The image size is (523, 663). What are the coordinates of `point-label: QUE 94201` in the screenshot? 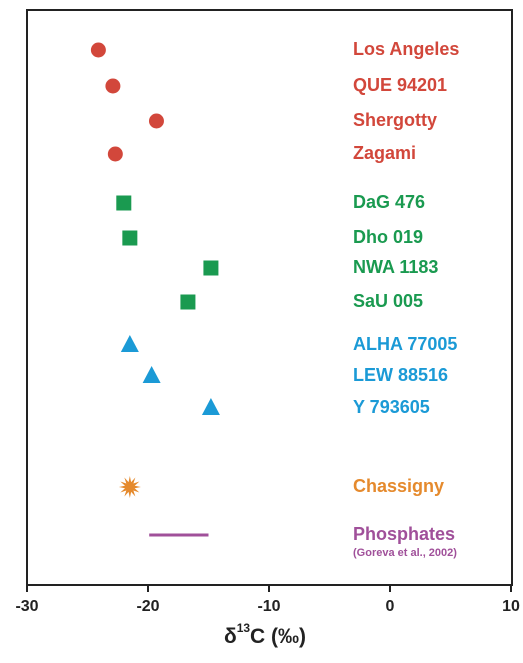 It's located at (400, 85).